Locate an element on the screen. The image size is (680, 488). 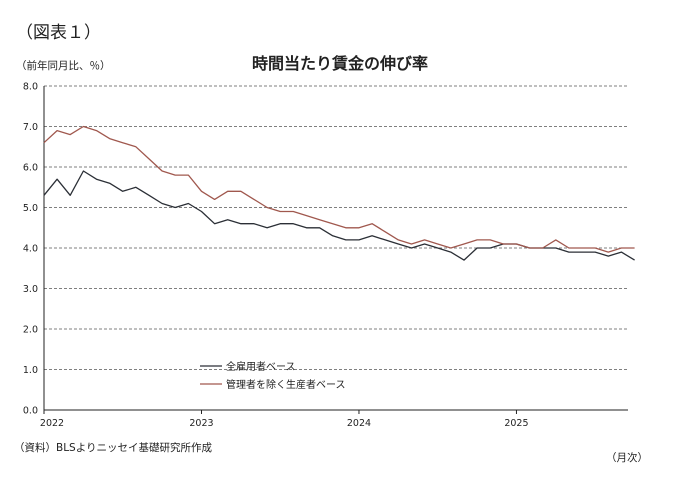
x-axis-unit-label: （月次） is located at coordinates (627, 458).